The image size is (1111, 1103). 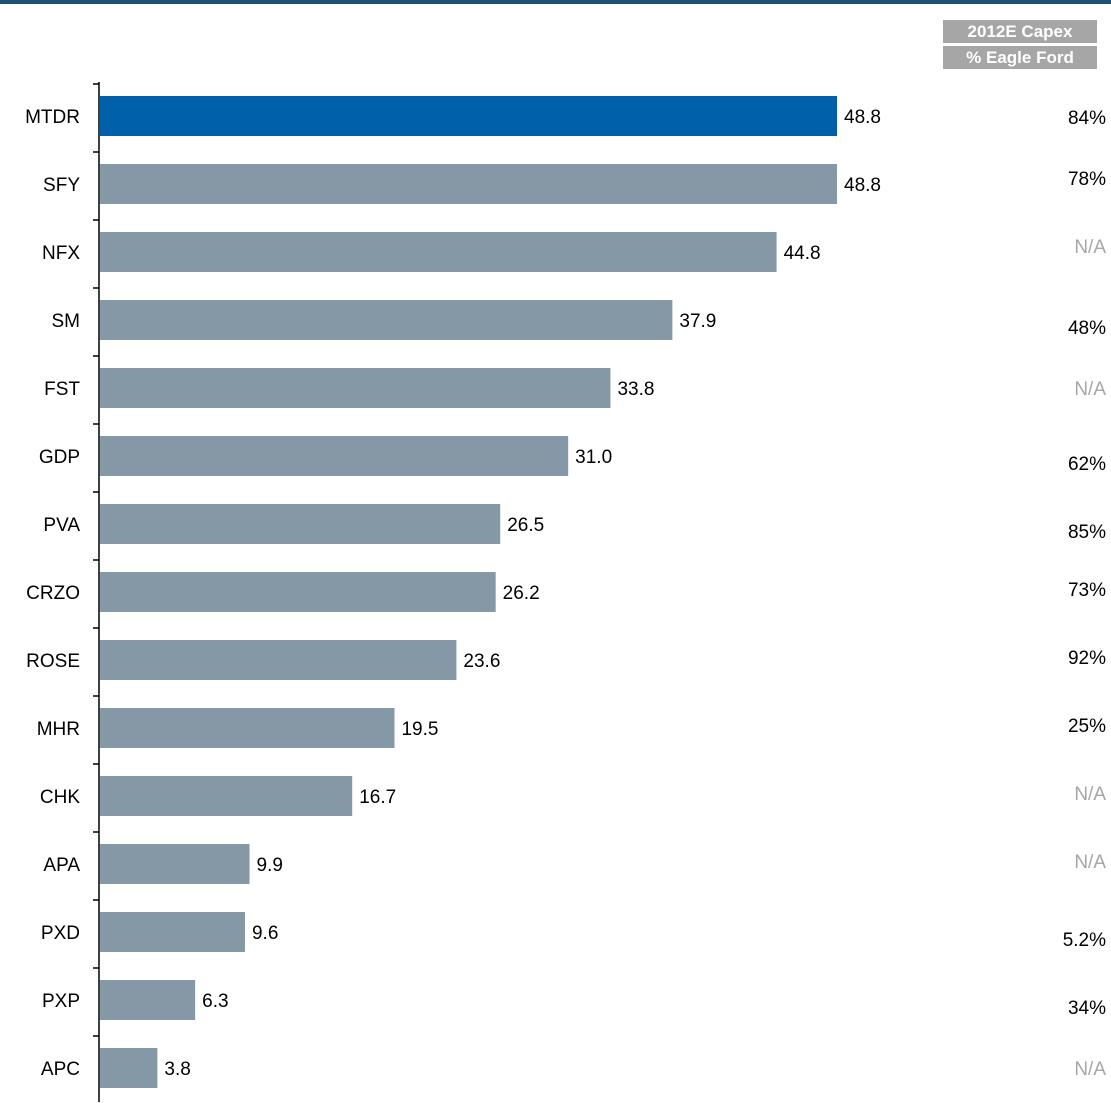 What do you see at coordinates (172, 932) in the screenshot?
I see `bar-pxd` at bounding box center [172, 932].